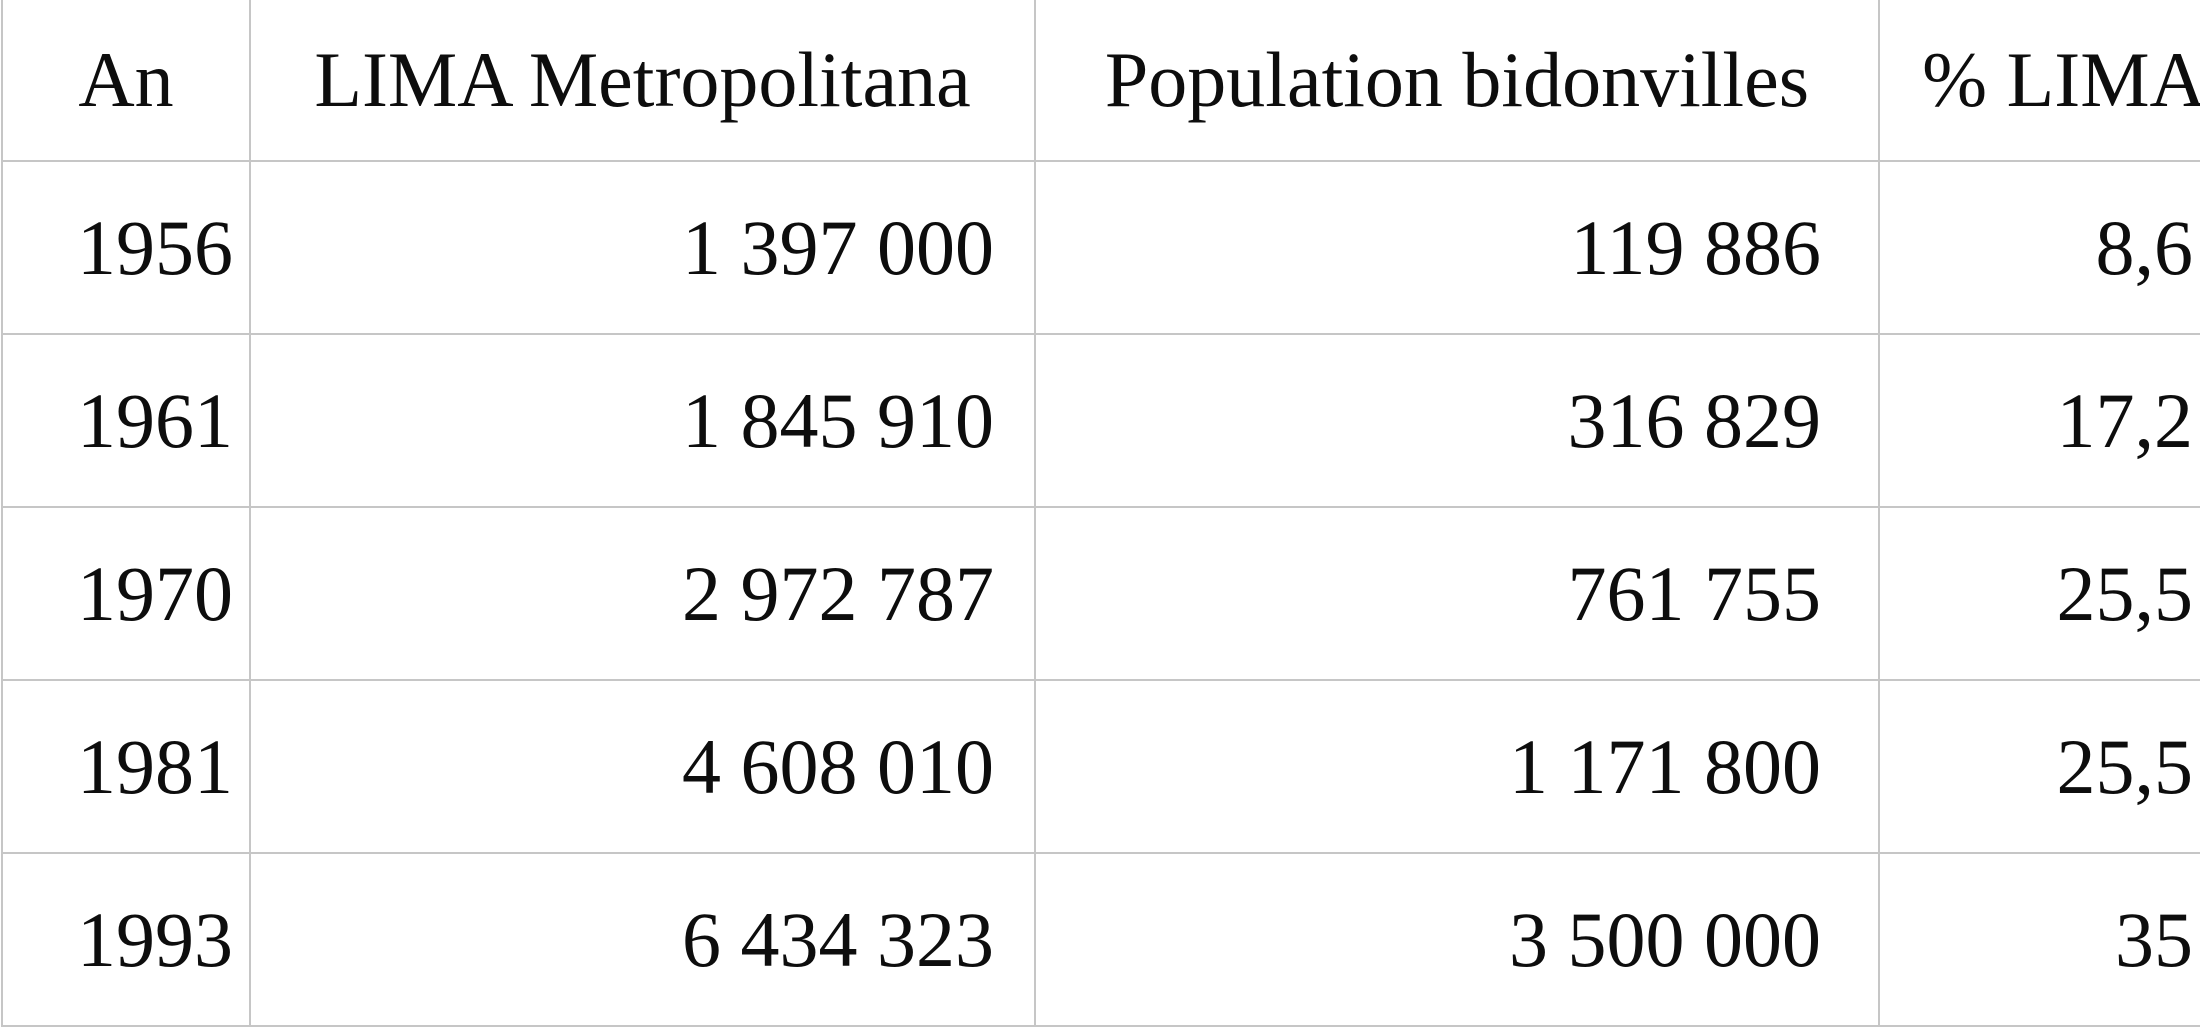 This screenshot has height=1027, width=2200. What do you see at coordinates (642, 420) in the screenshot?
I see `cell-lima-population: 1 845 910` at bounding box center [642, 420].